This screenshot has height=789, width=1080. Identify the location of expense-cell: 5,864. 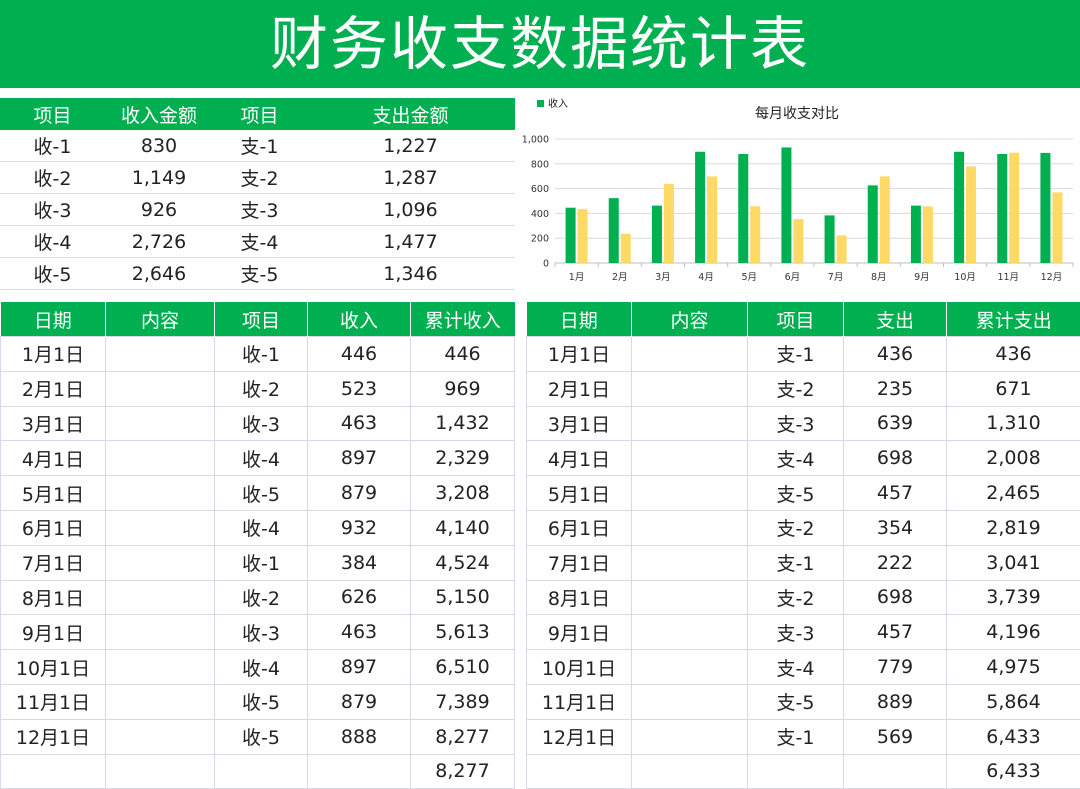
(1013, 701).